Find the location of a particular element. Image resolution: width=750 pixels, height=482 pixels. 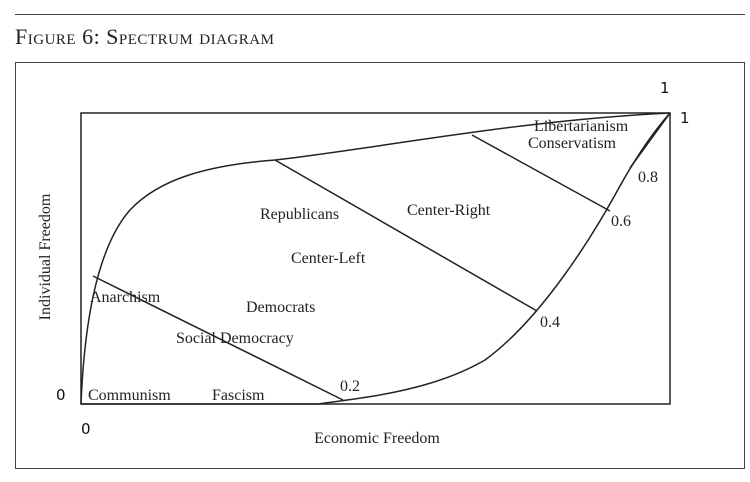

x-max-label: 1 is located at coordinates (685, 118).